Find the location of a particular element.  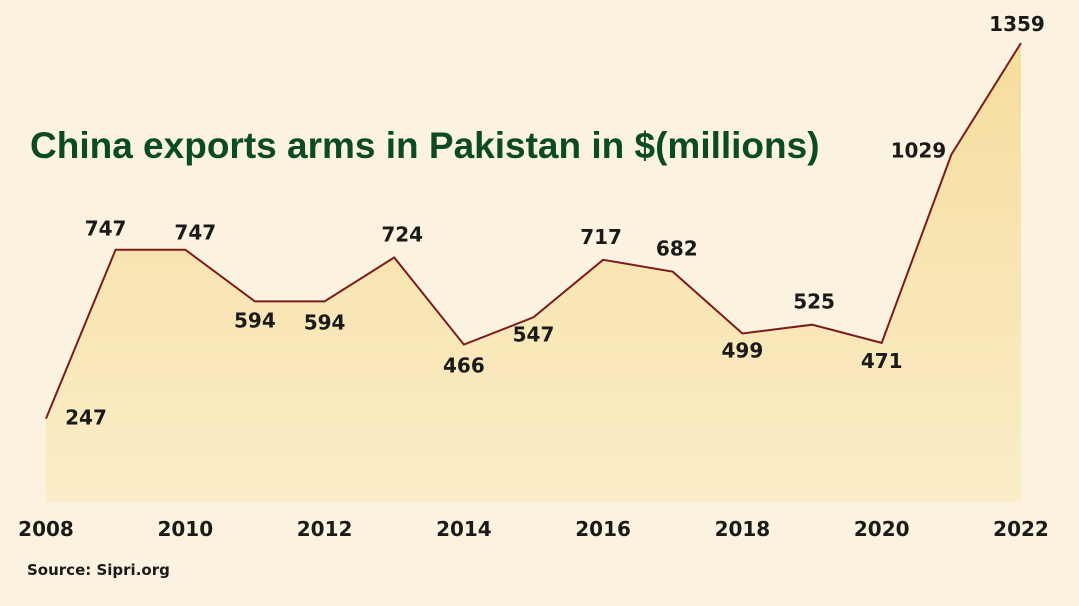

data-label: 499 is located at coordinates (743, 351).